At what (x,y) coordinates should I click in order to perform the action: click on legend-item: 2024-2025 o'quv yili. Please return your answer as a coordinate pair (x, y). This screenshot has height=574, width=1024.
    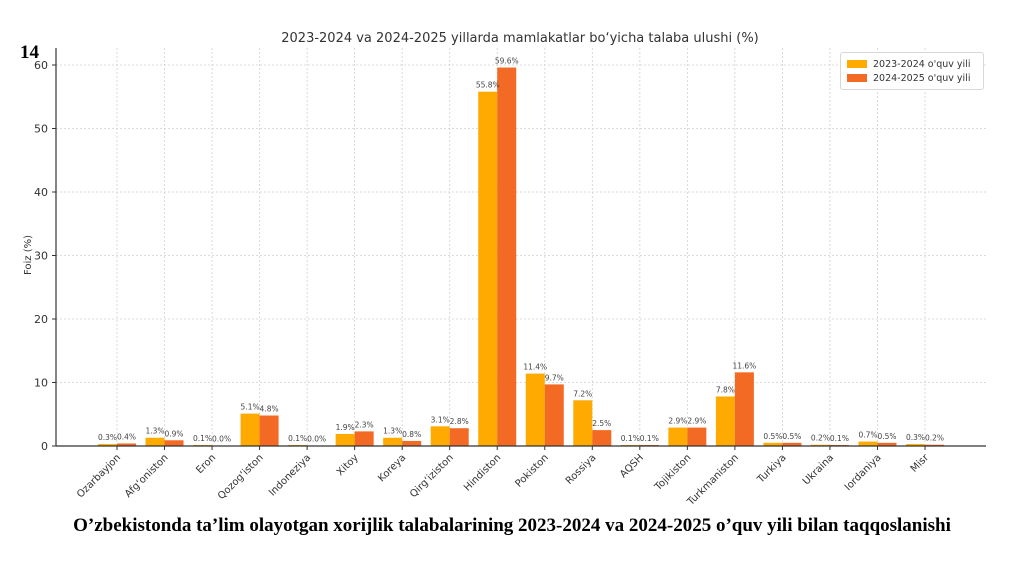
    Looking at the image, I should click on (908, 78).